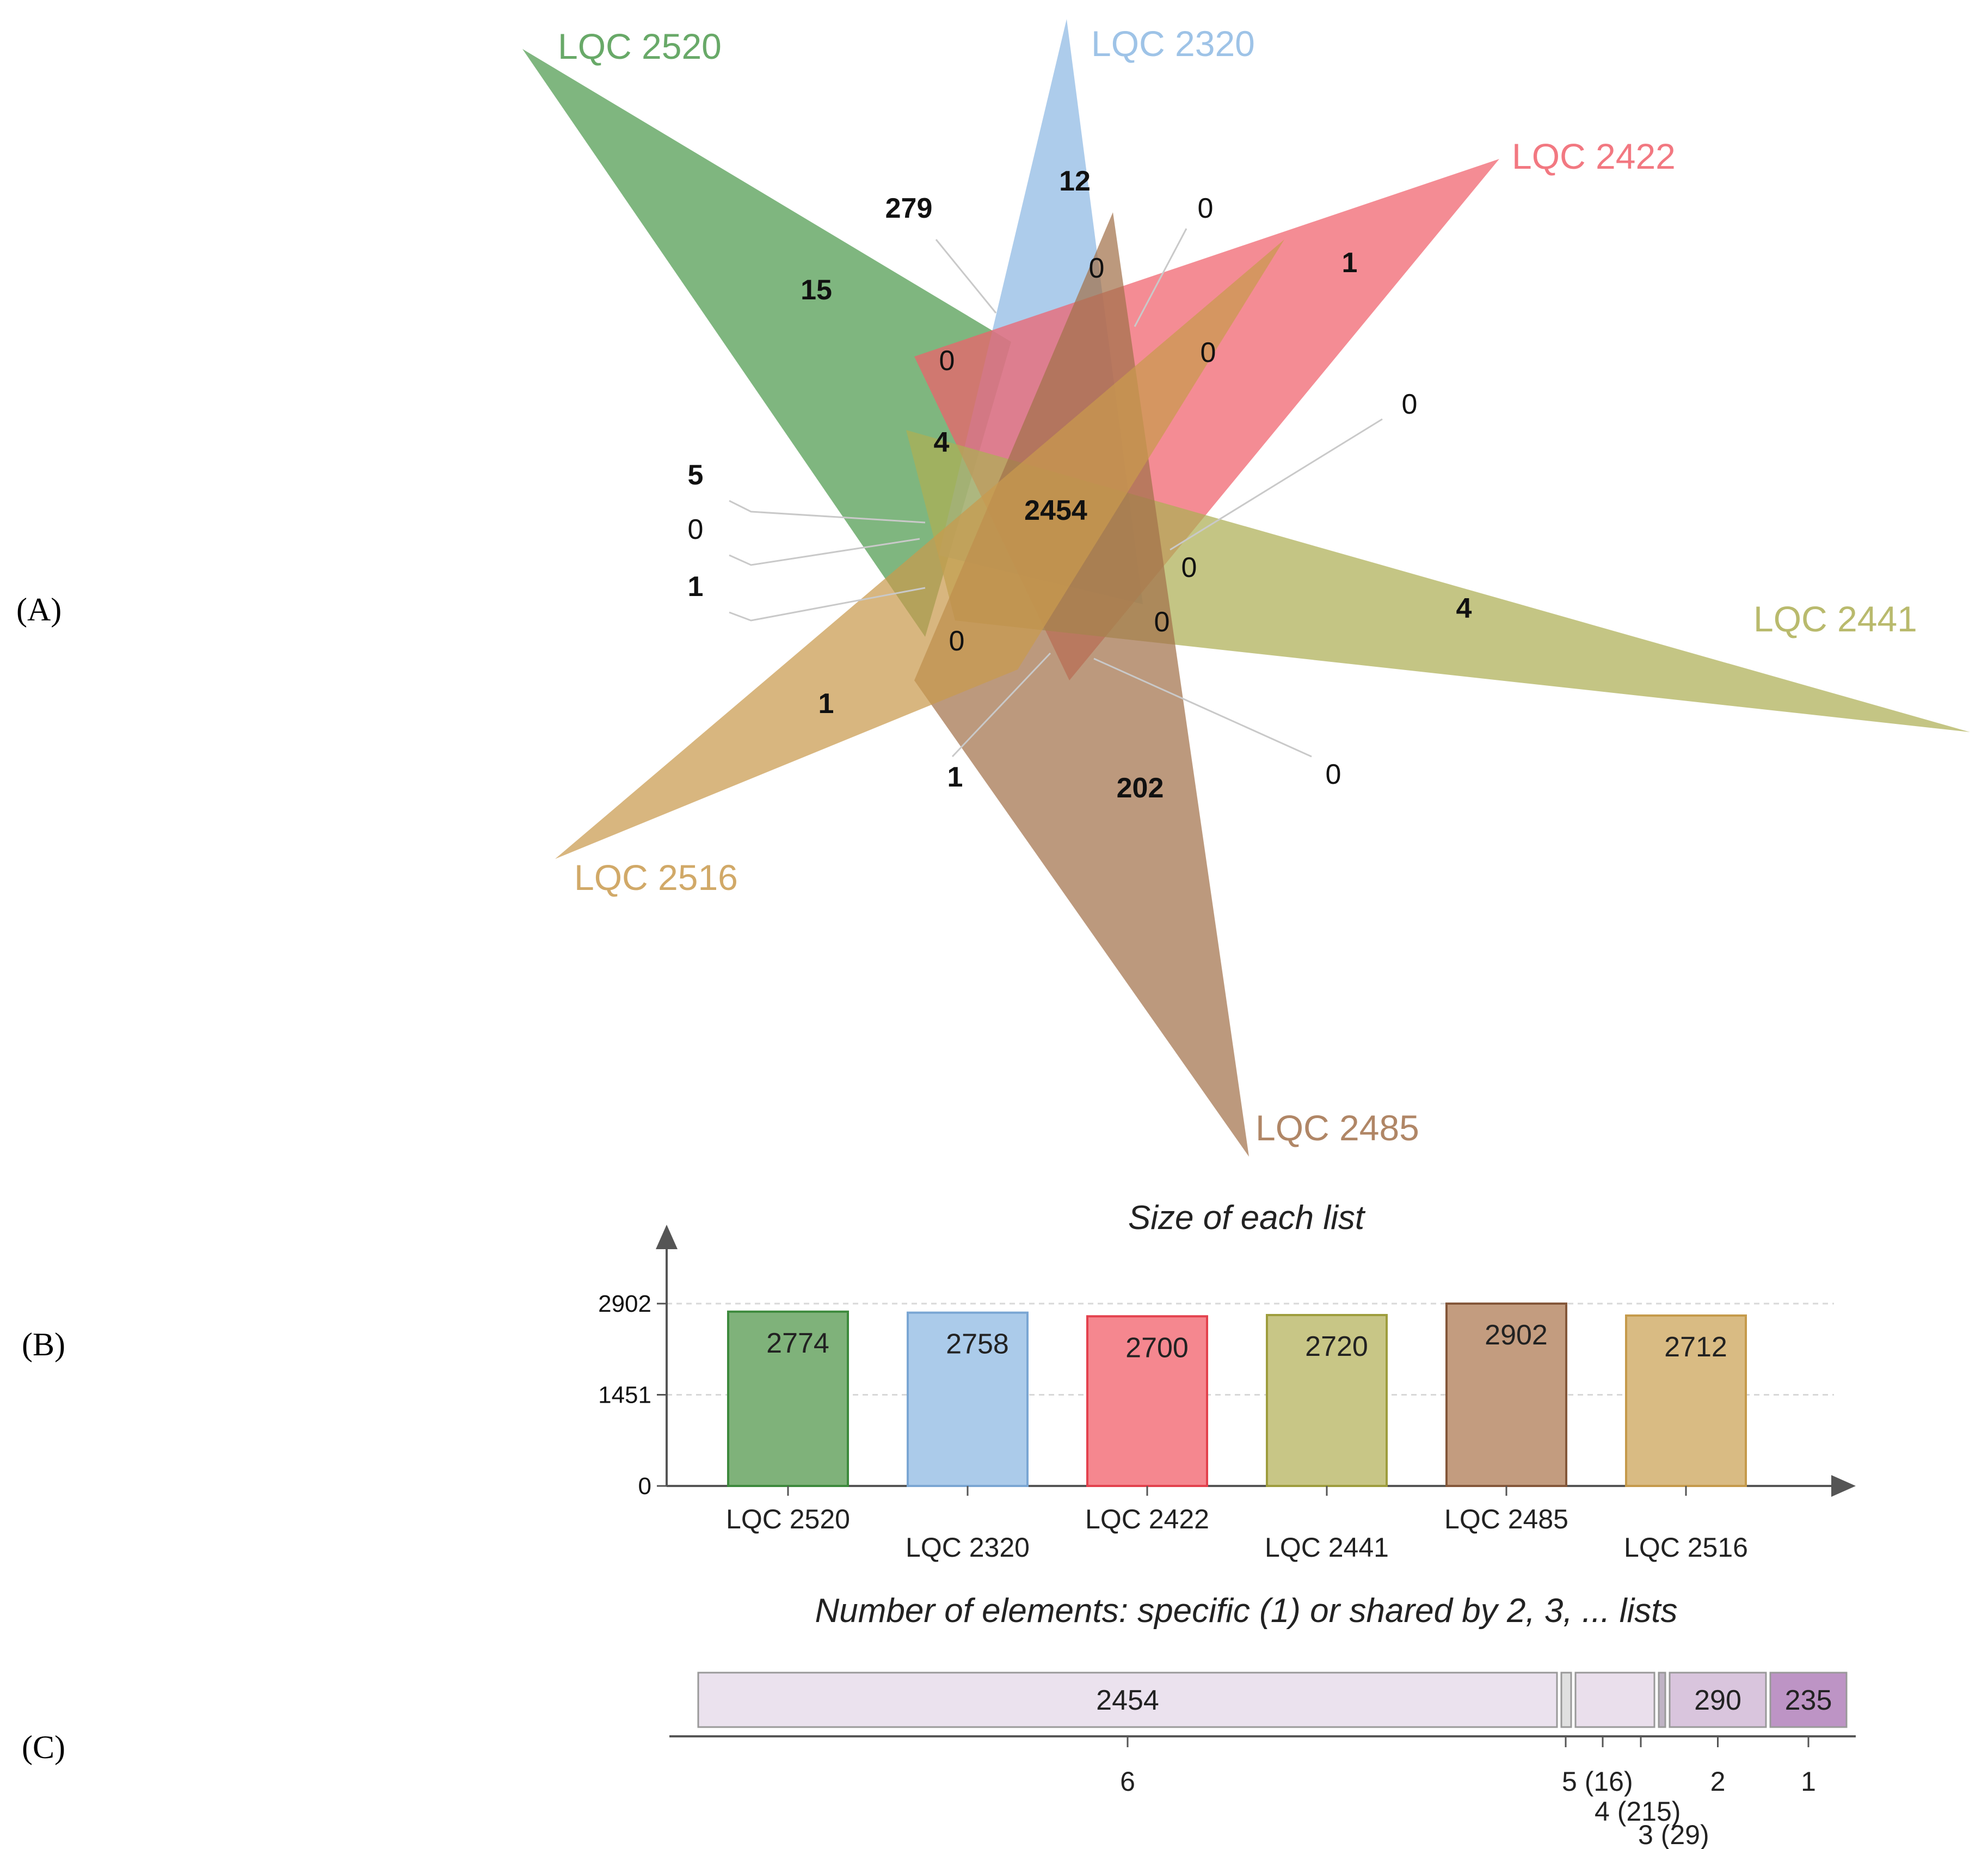  I want to click on y-tick-label: 2902, so click(625, 1304).